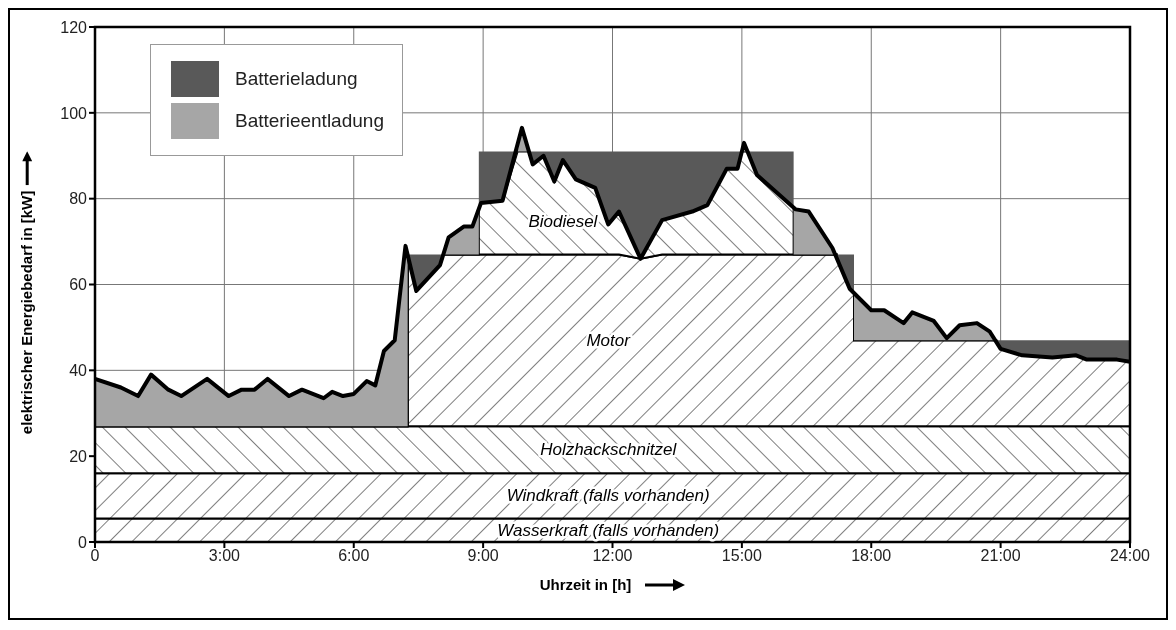  I want to click on series-label: Holzhackschnitzel, so click(609, 450).